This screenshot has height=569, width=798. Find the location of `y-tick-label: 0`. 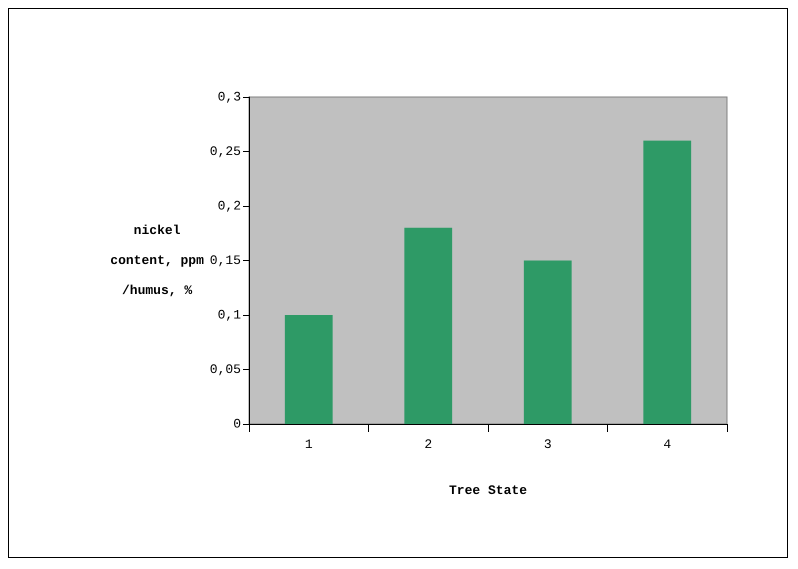

y-tick-label: 0 is located at coordinates (237, 424).